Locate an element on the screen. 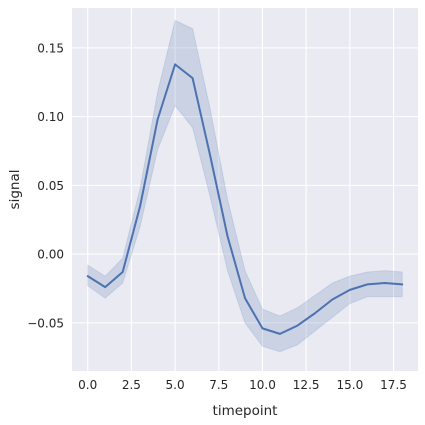  x-tick-labels: 0.0 2.5 5.0 7.5 10.0 12.5 15.0 17.5 is located at coordinates (242, 385).